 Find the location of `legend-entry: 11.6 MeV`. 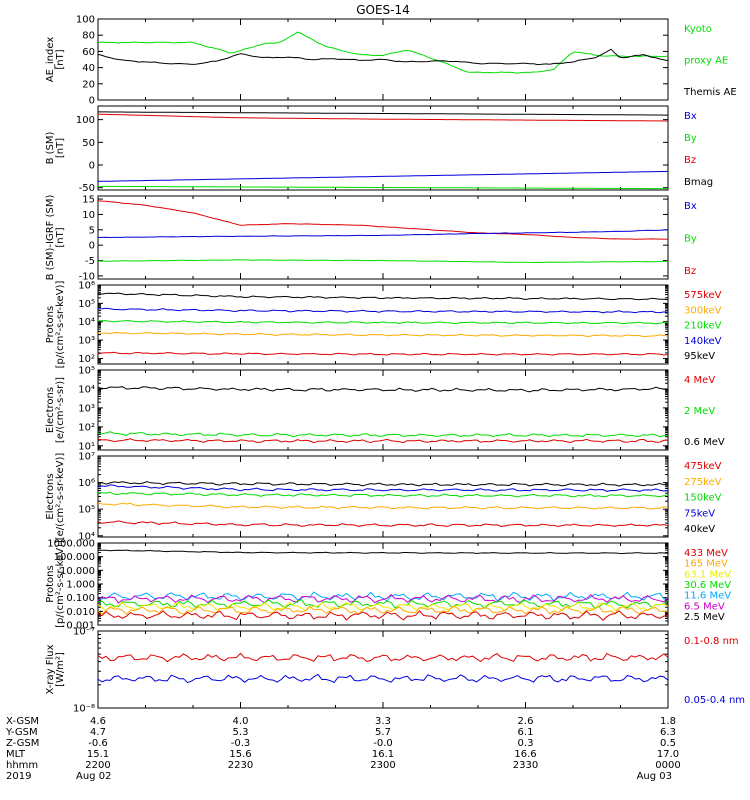

legend-entry: 11.6 MeV is located at coordinates (707, 596).